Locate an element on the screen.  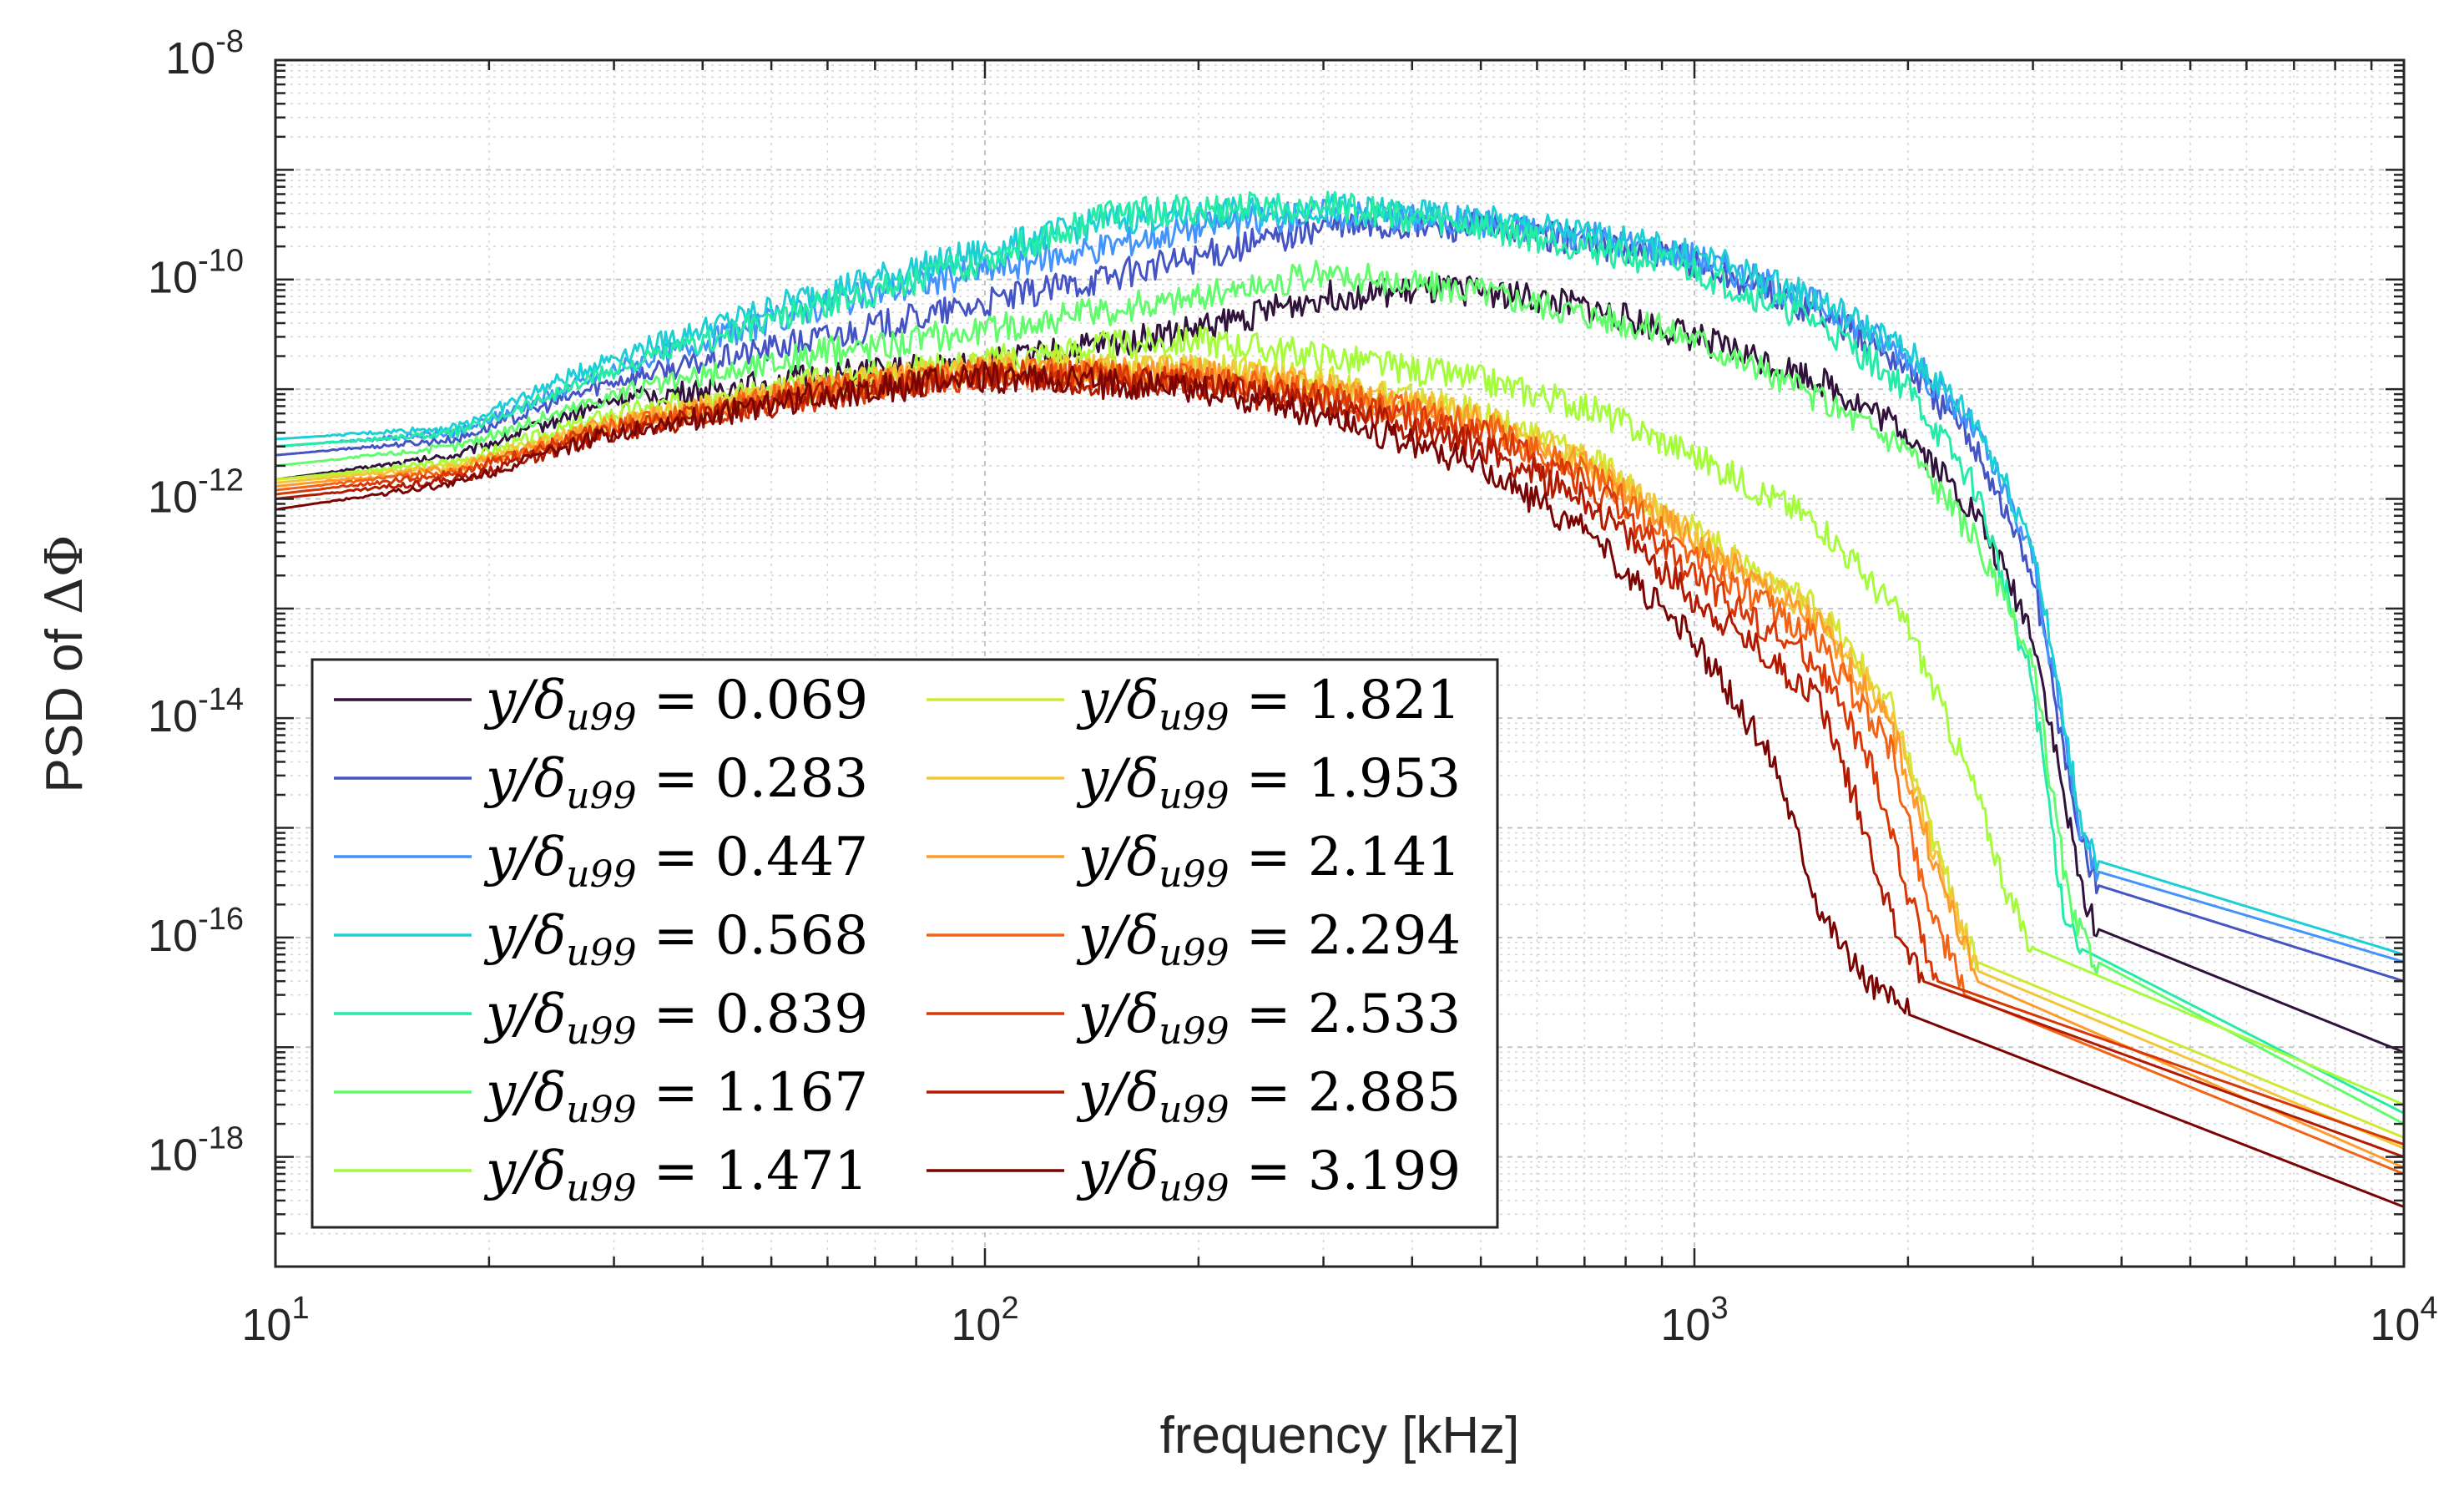
legend-entry-label: y/δu99 = 2.533 is located at coordinates (1268, 1019).